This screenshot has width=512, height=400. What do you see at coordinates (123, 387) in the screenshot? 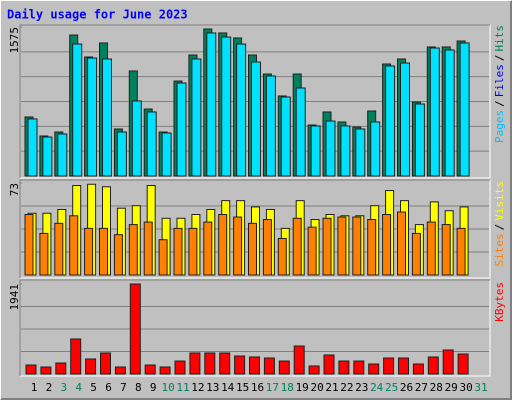
I see `x-tick-label: 7` at bounding box center [123, 387].